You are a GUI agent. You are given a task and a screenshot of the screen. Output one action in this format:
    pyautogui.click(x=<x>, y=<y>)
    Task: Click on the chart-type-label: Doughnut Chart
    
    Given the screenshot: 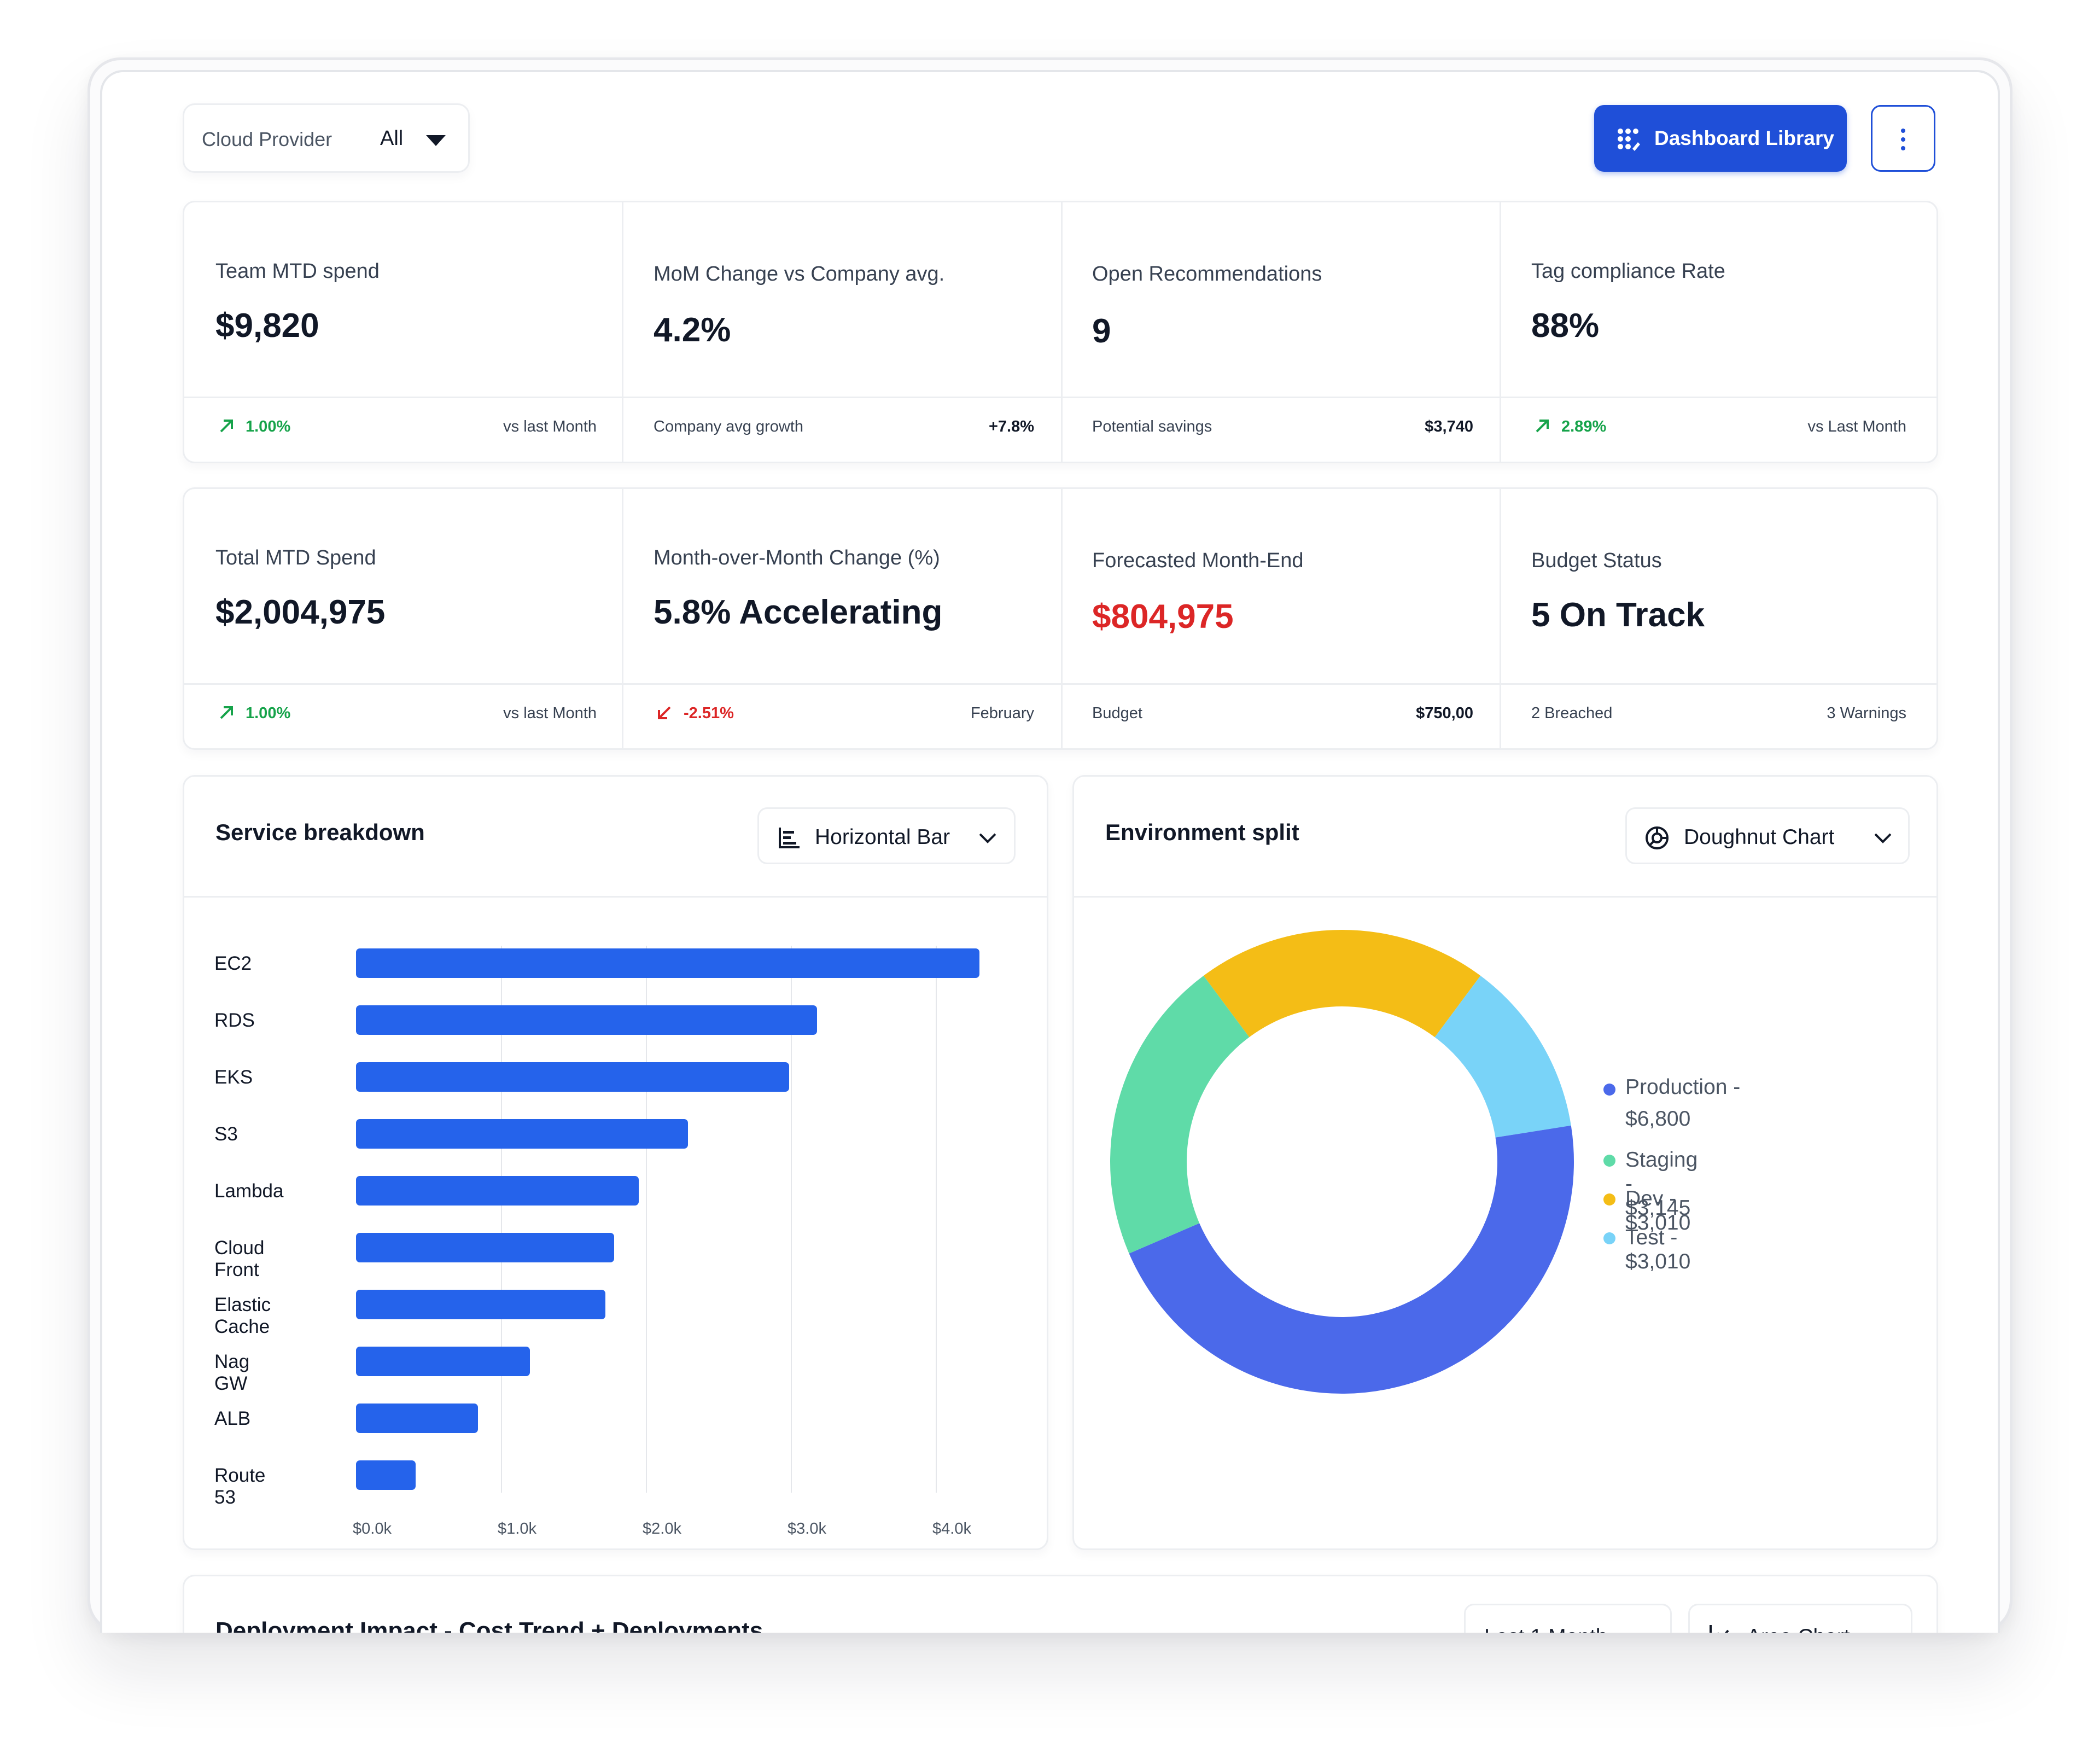 What is the action you would take?
    pyautogui.click(x=1759, y=837)
    